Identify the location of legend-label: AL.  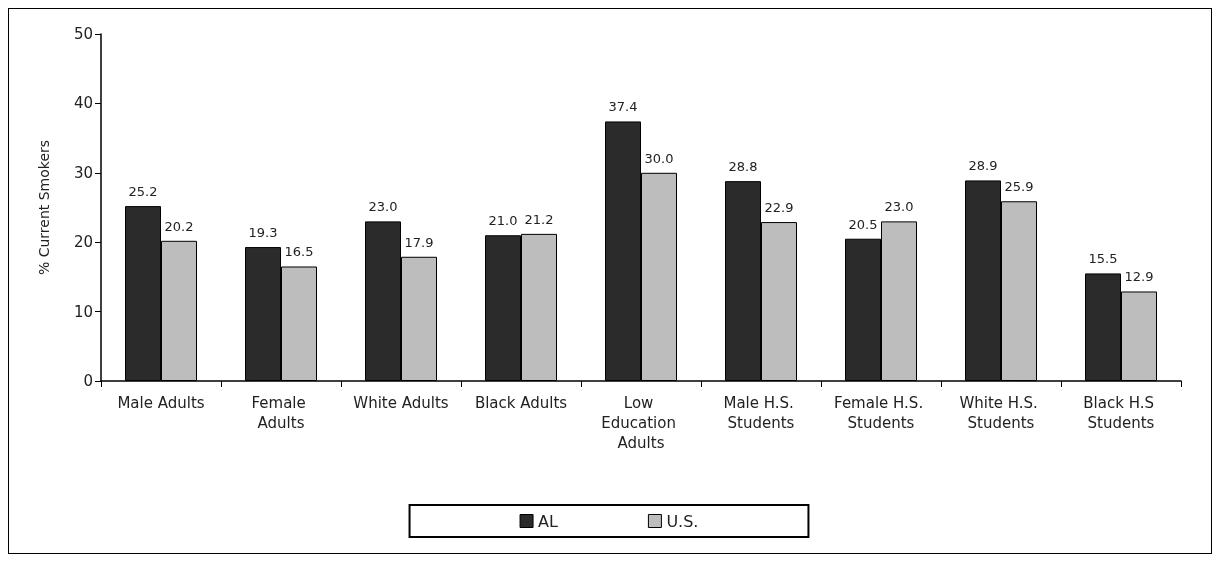
(548, 521).